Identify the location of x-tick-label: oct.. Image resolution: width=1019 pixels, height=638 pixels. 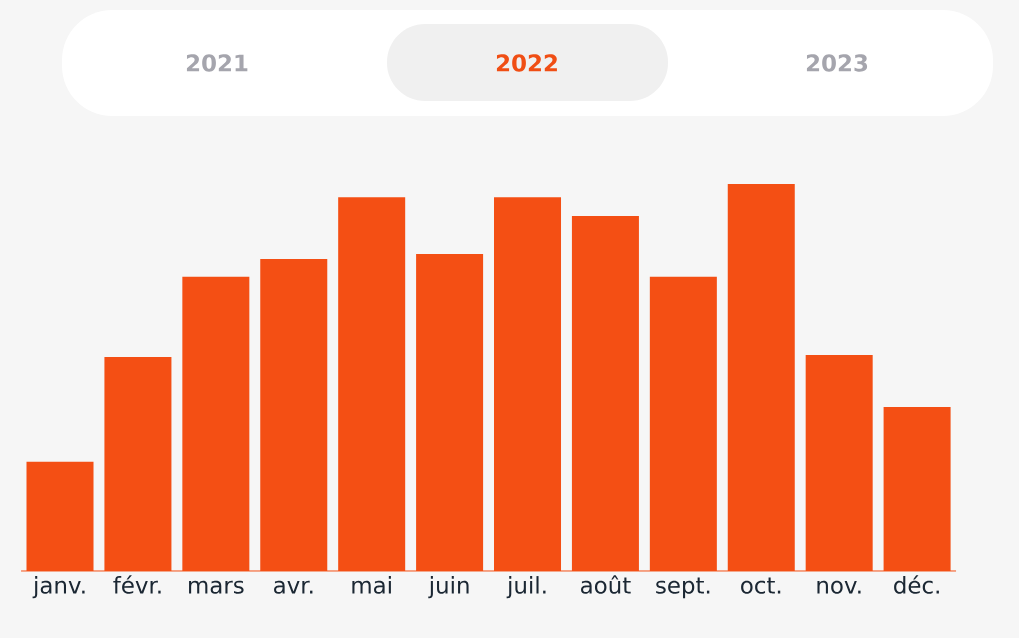
(761, 585).